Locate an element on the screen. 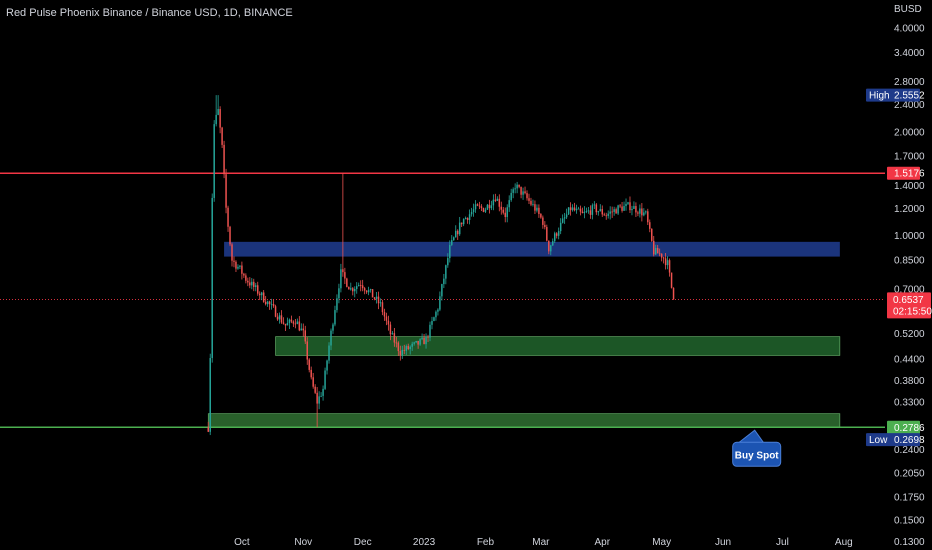  y-tick-label: 0.8500 is located at coordinates (909, 261).